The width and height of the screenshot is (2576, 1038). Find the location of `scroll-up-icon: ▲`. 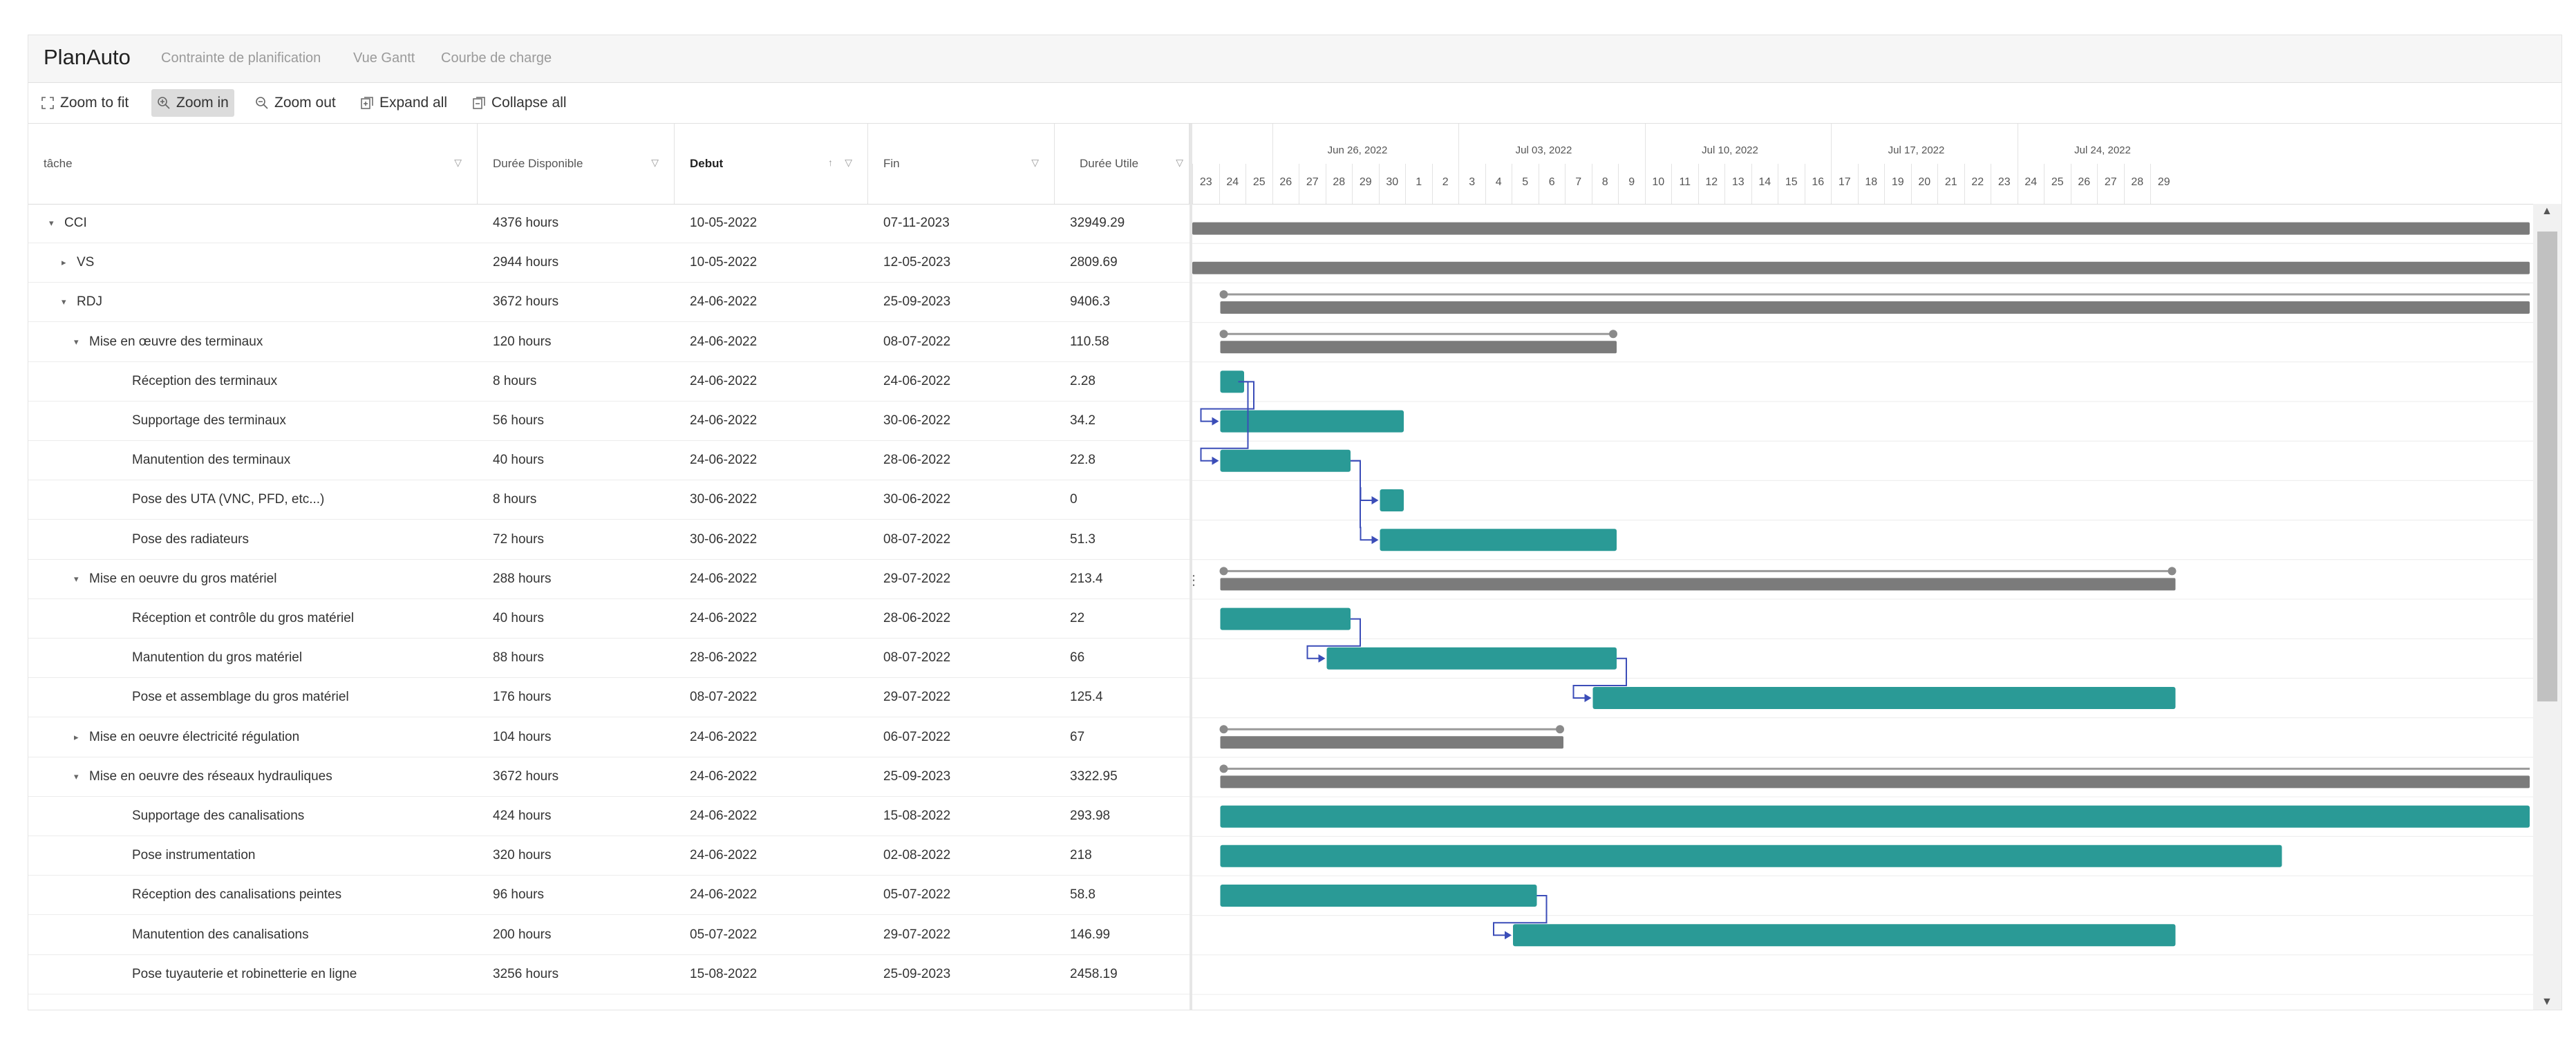

scroll-up-icon: ▲ is located at coordinates (2547, 211).